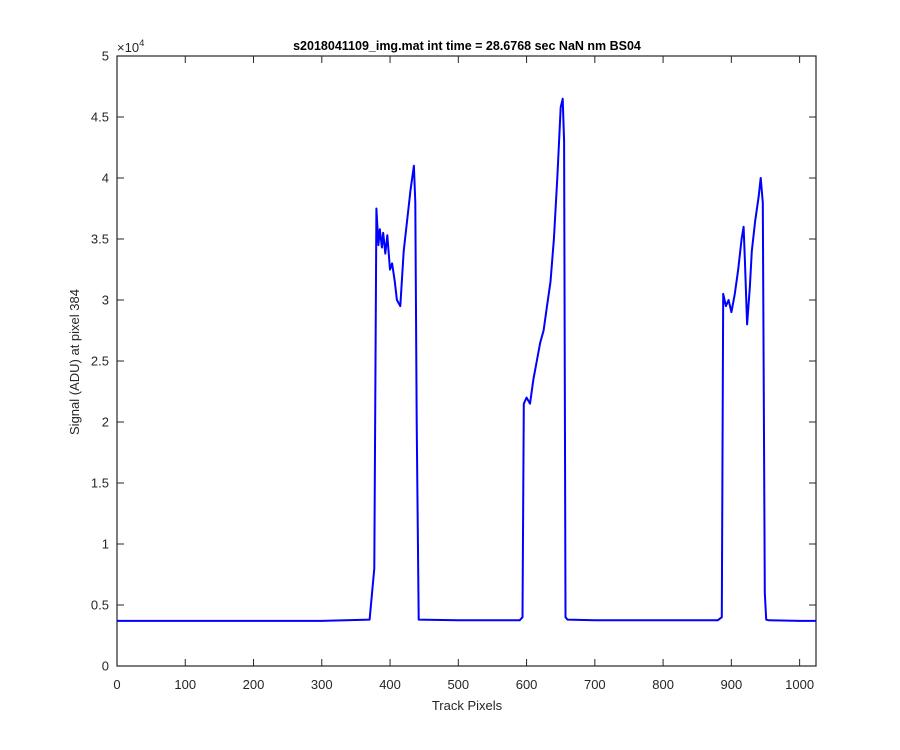 This screenshot has height=750, width=900. I want to click on y-tick-label: 1.5, so click(100, 483).